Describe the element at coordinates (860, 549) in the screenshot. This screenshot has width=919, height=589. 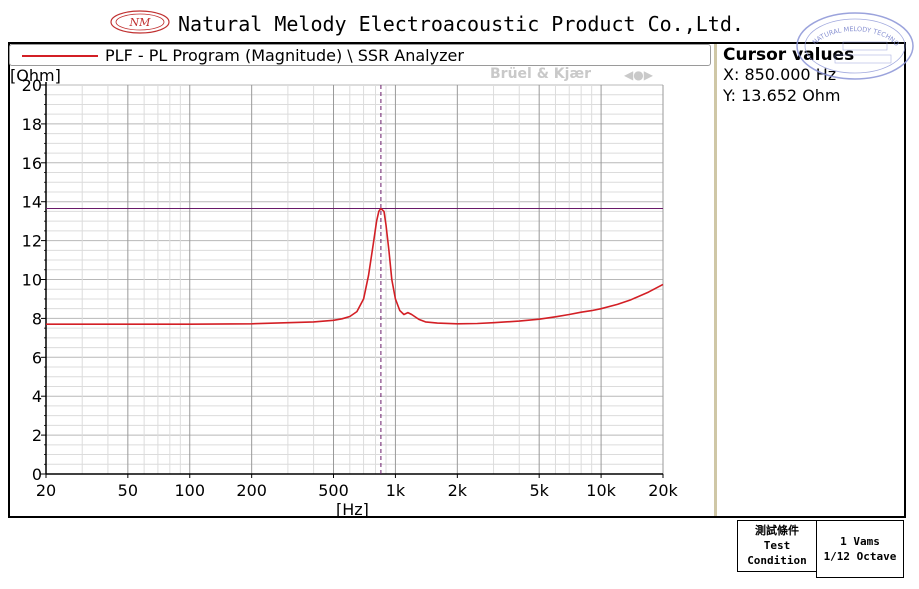
I see `test-condition-values: 1 Vams 1/12 Octave` at that location.